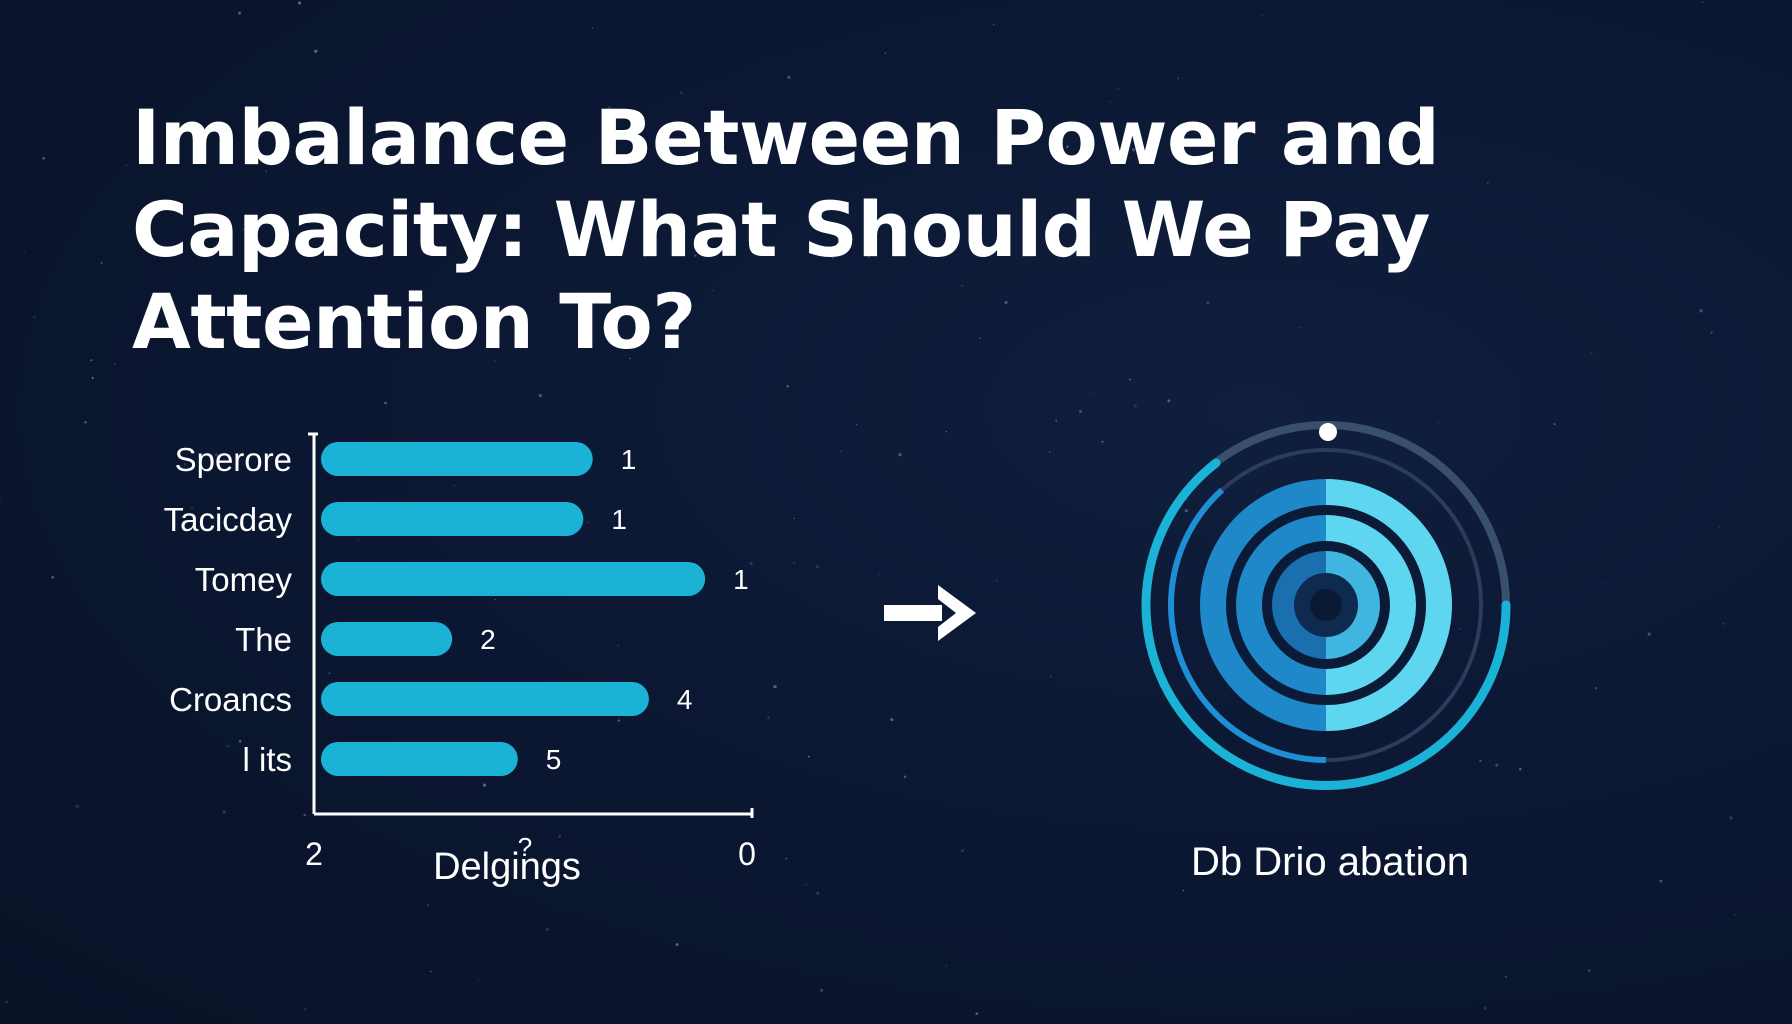 This screenshot has width=1792, height=1024. Describe the element at coordinates (233, 459) in the screenshot. I see `category-label-0: Sperore` at that location.